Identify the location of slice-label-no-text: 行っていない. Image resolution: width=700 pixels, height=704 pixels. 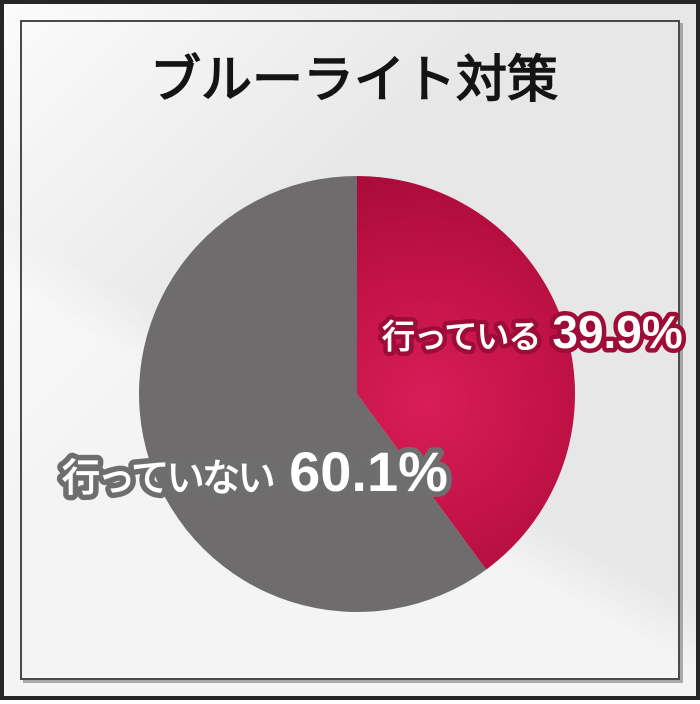
(168, 479).